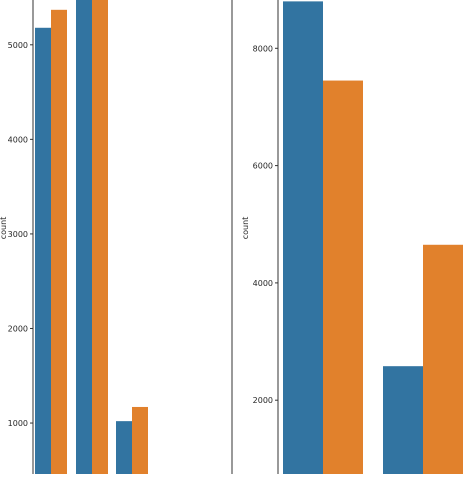 This screenshot has height=478, width=474. I want to click on y-tick-label-0-1: 2000, so click(18, 328).